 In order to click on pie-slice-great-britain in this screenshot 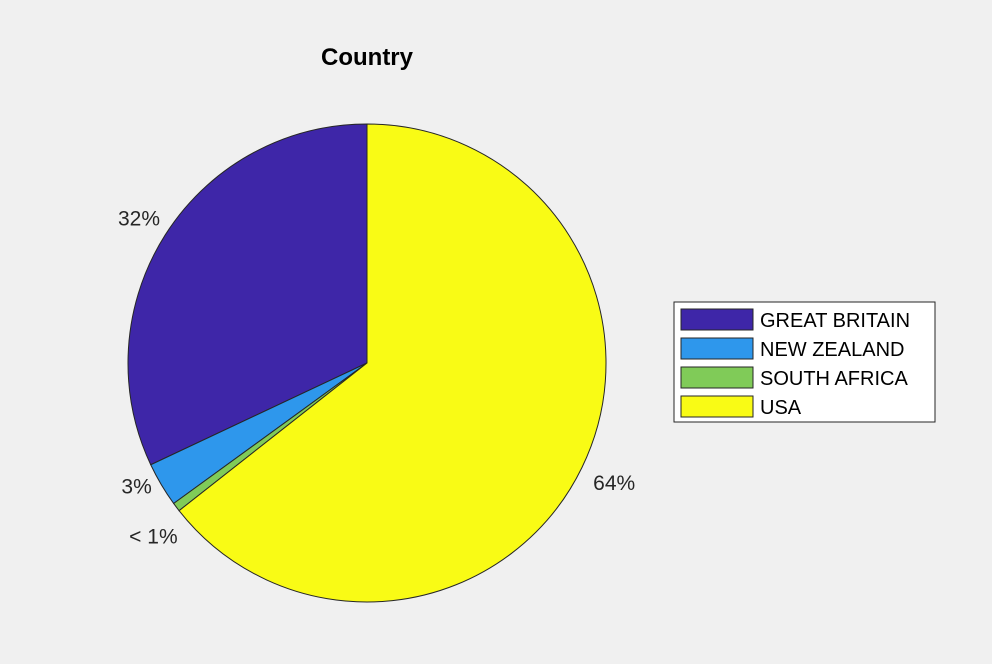, I will do `click(247, 294)`.